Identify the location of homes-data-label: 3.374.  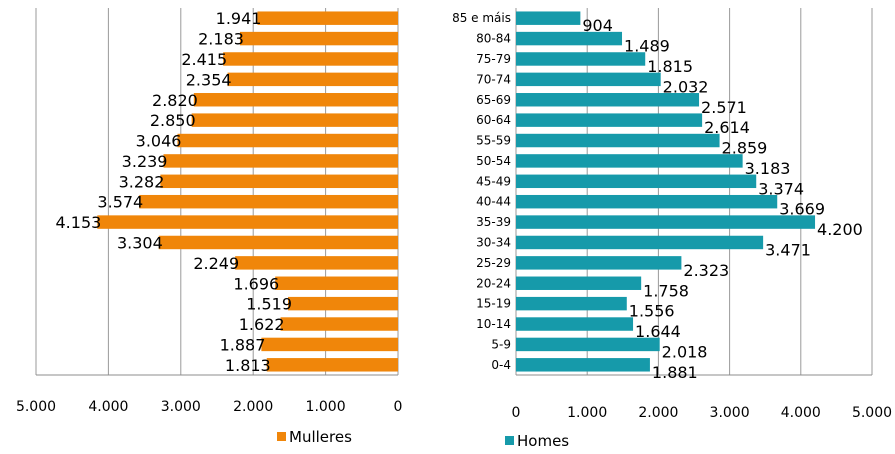
(781, 188).